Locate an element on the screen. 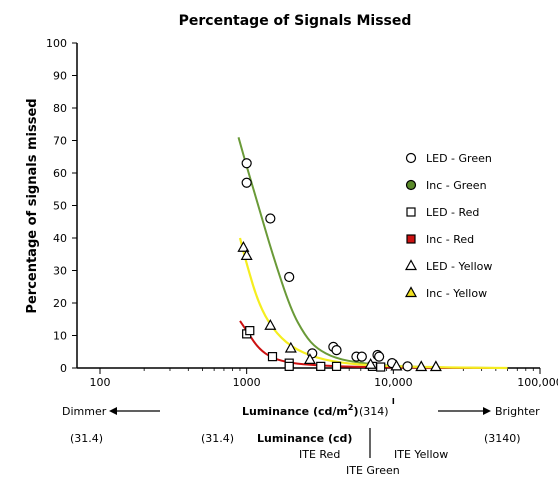 This screenshot has width=558, height=496. cd-left-label: (31.4) is located at coordinates (86, 438).